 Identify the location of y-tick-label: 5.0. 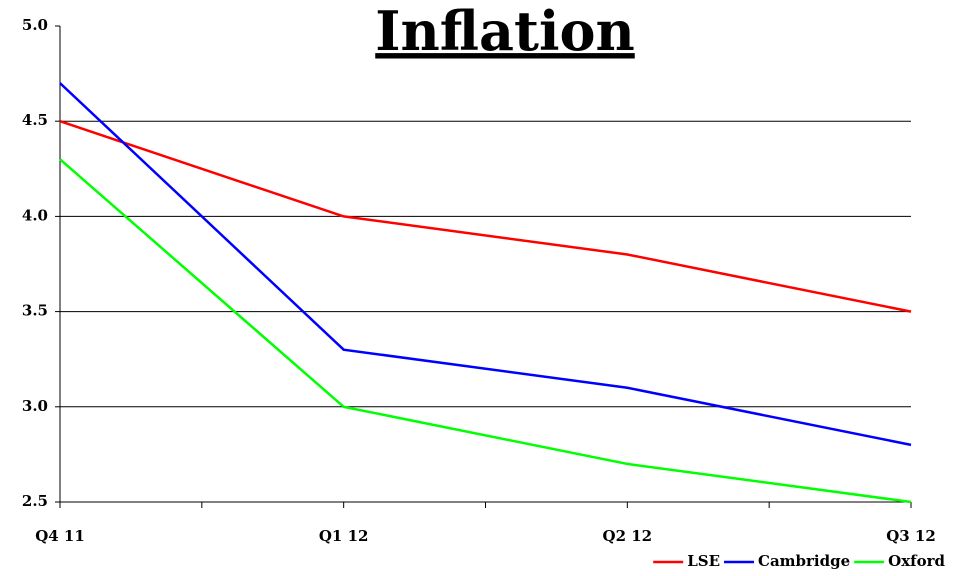
(35, 25).